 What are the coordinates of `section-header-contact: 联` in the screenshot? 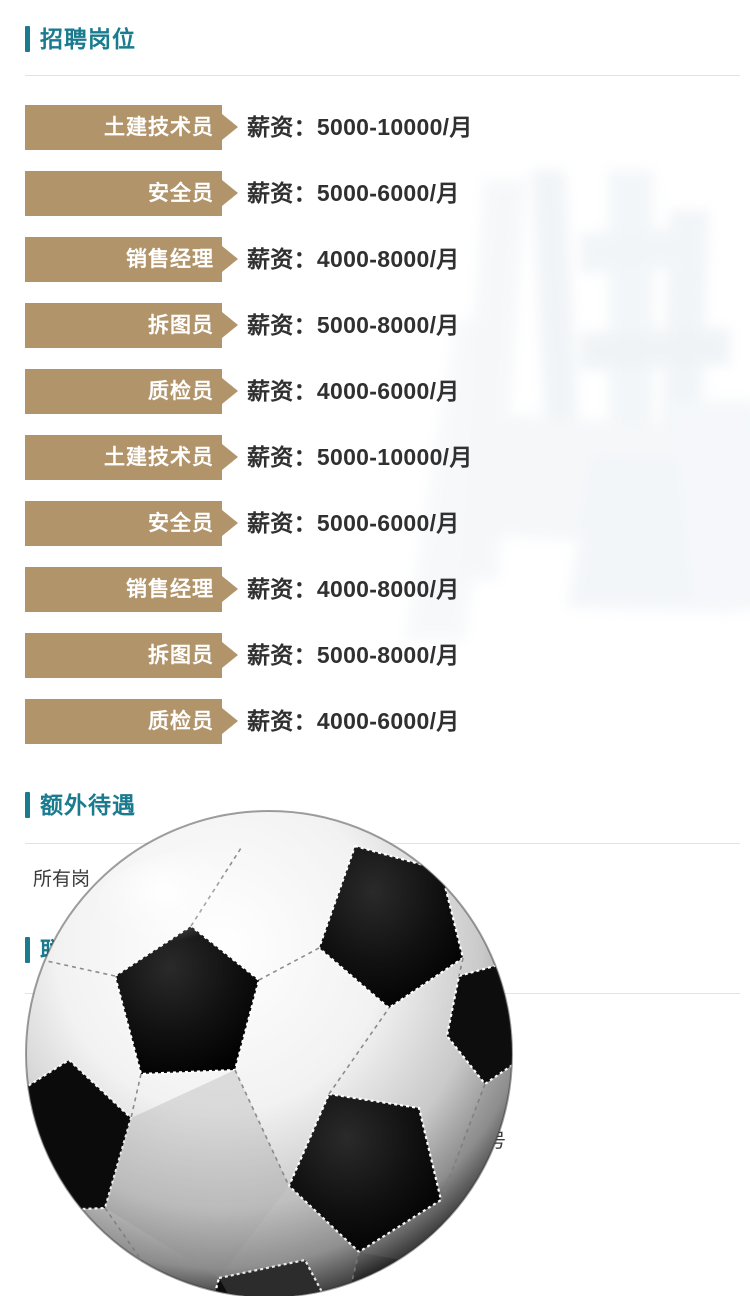 It's located at (375, 950).